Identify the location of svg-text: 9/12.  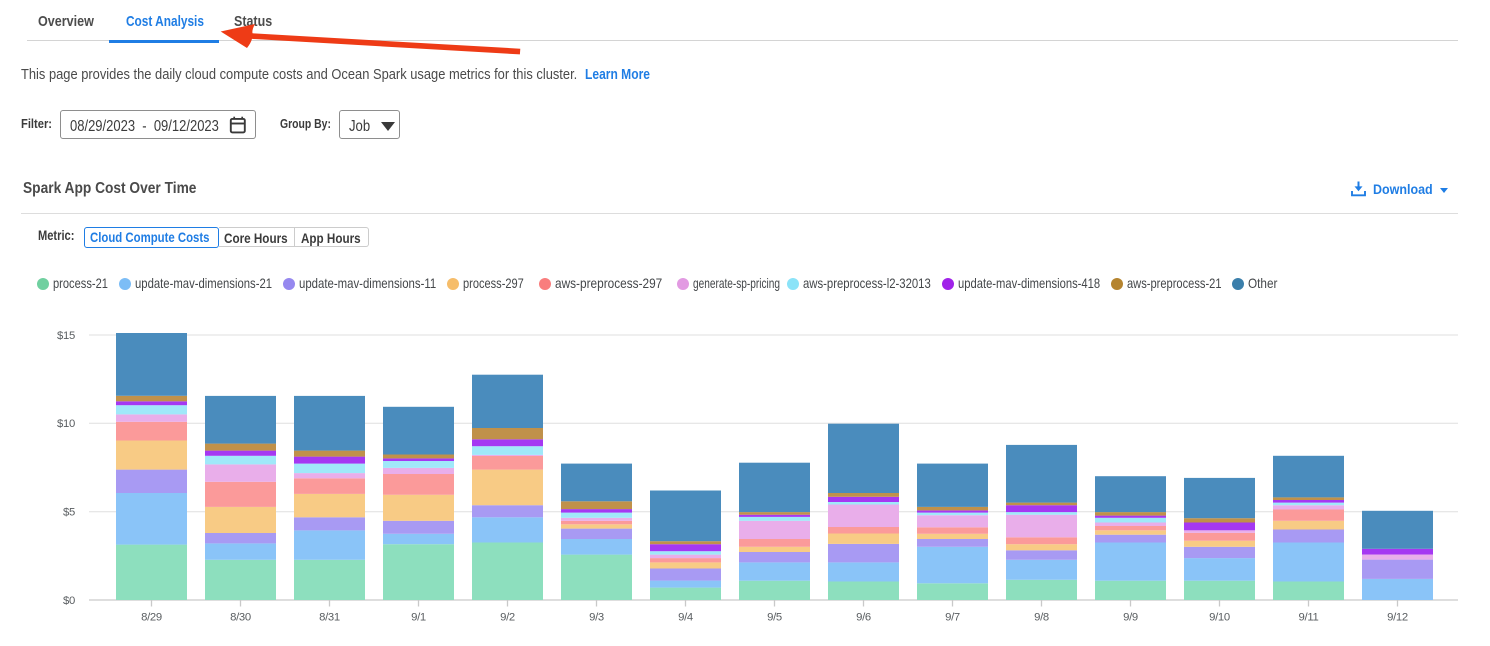
(1397, 618).